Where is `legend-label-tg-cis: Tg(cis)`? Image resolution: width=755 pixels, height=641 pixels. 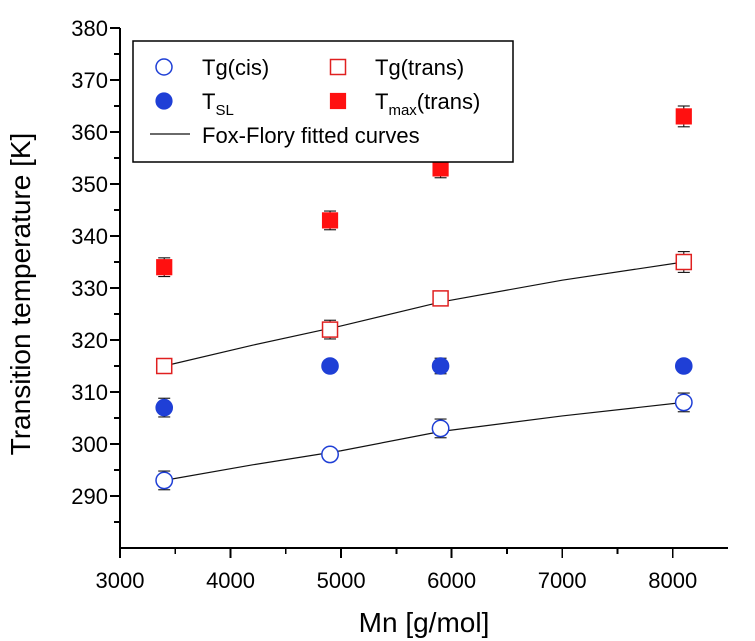
legend-label-tg-cis: Tg(cis) is located at coordinates (235, 67).